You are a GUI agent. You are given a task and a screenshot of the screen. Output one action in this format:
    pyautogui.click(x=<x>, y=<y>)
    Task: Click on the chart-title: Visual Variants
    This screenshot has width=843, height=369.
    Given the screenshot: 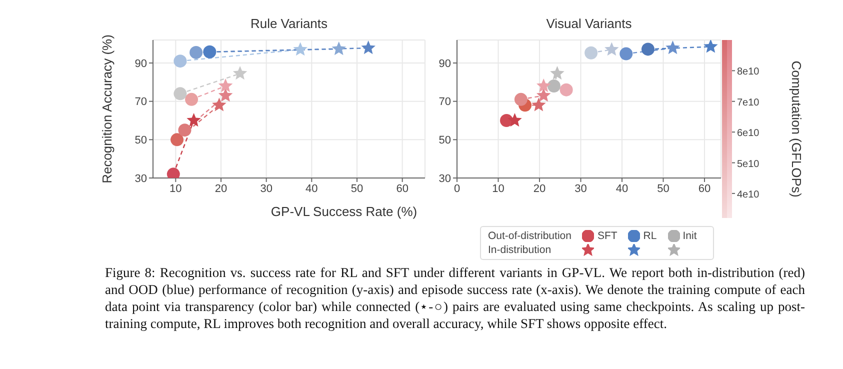 What is the action you would take?
    pyautogui.click(x=589, y=23)
    